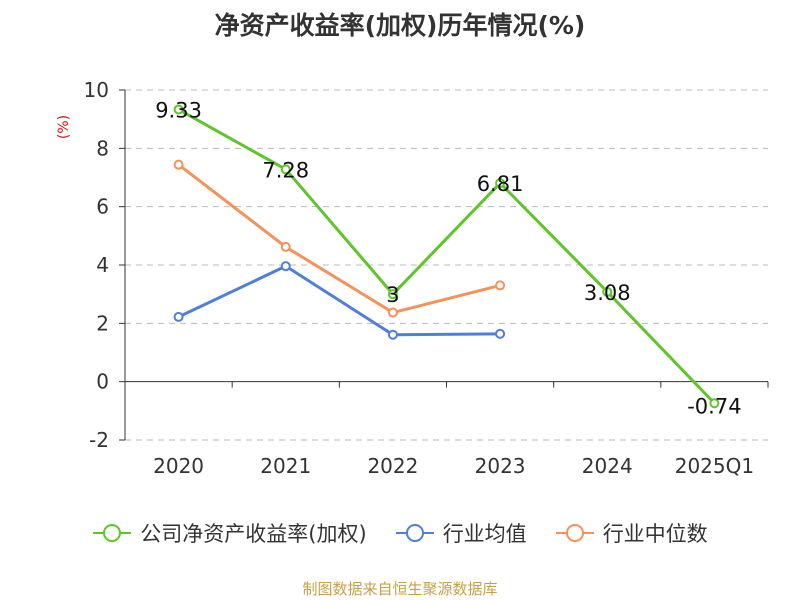  I want to click on data-label: 7.28, so click(285, 170).